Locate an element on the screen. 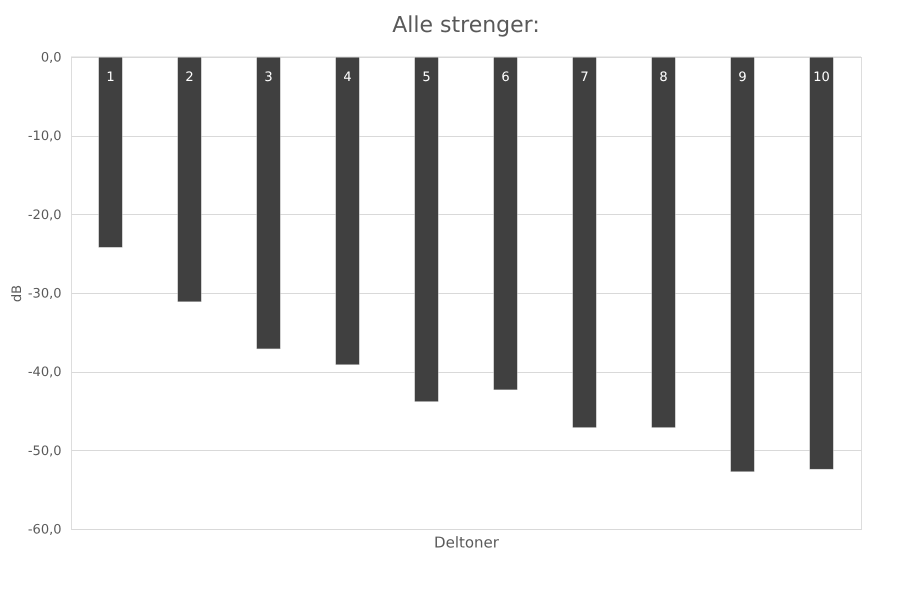 The image size is (903, 610). y-tick-label: -20,0 is located at coordinates (45, 215).